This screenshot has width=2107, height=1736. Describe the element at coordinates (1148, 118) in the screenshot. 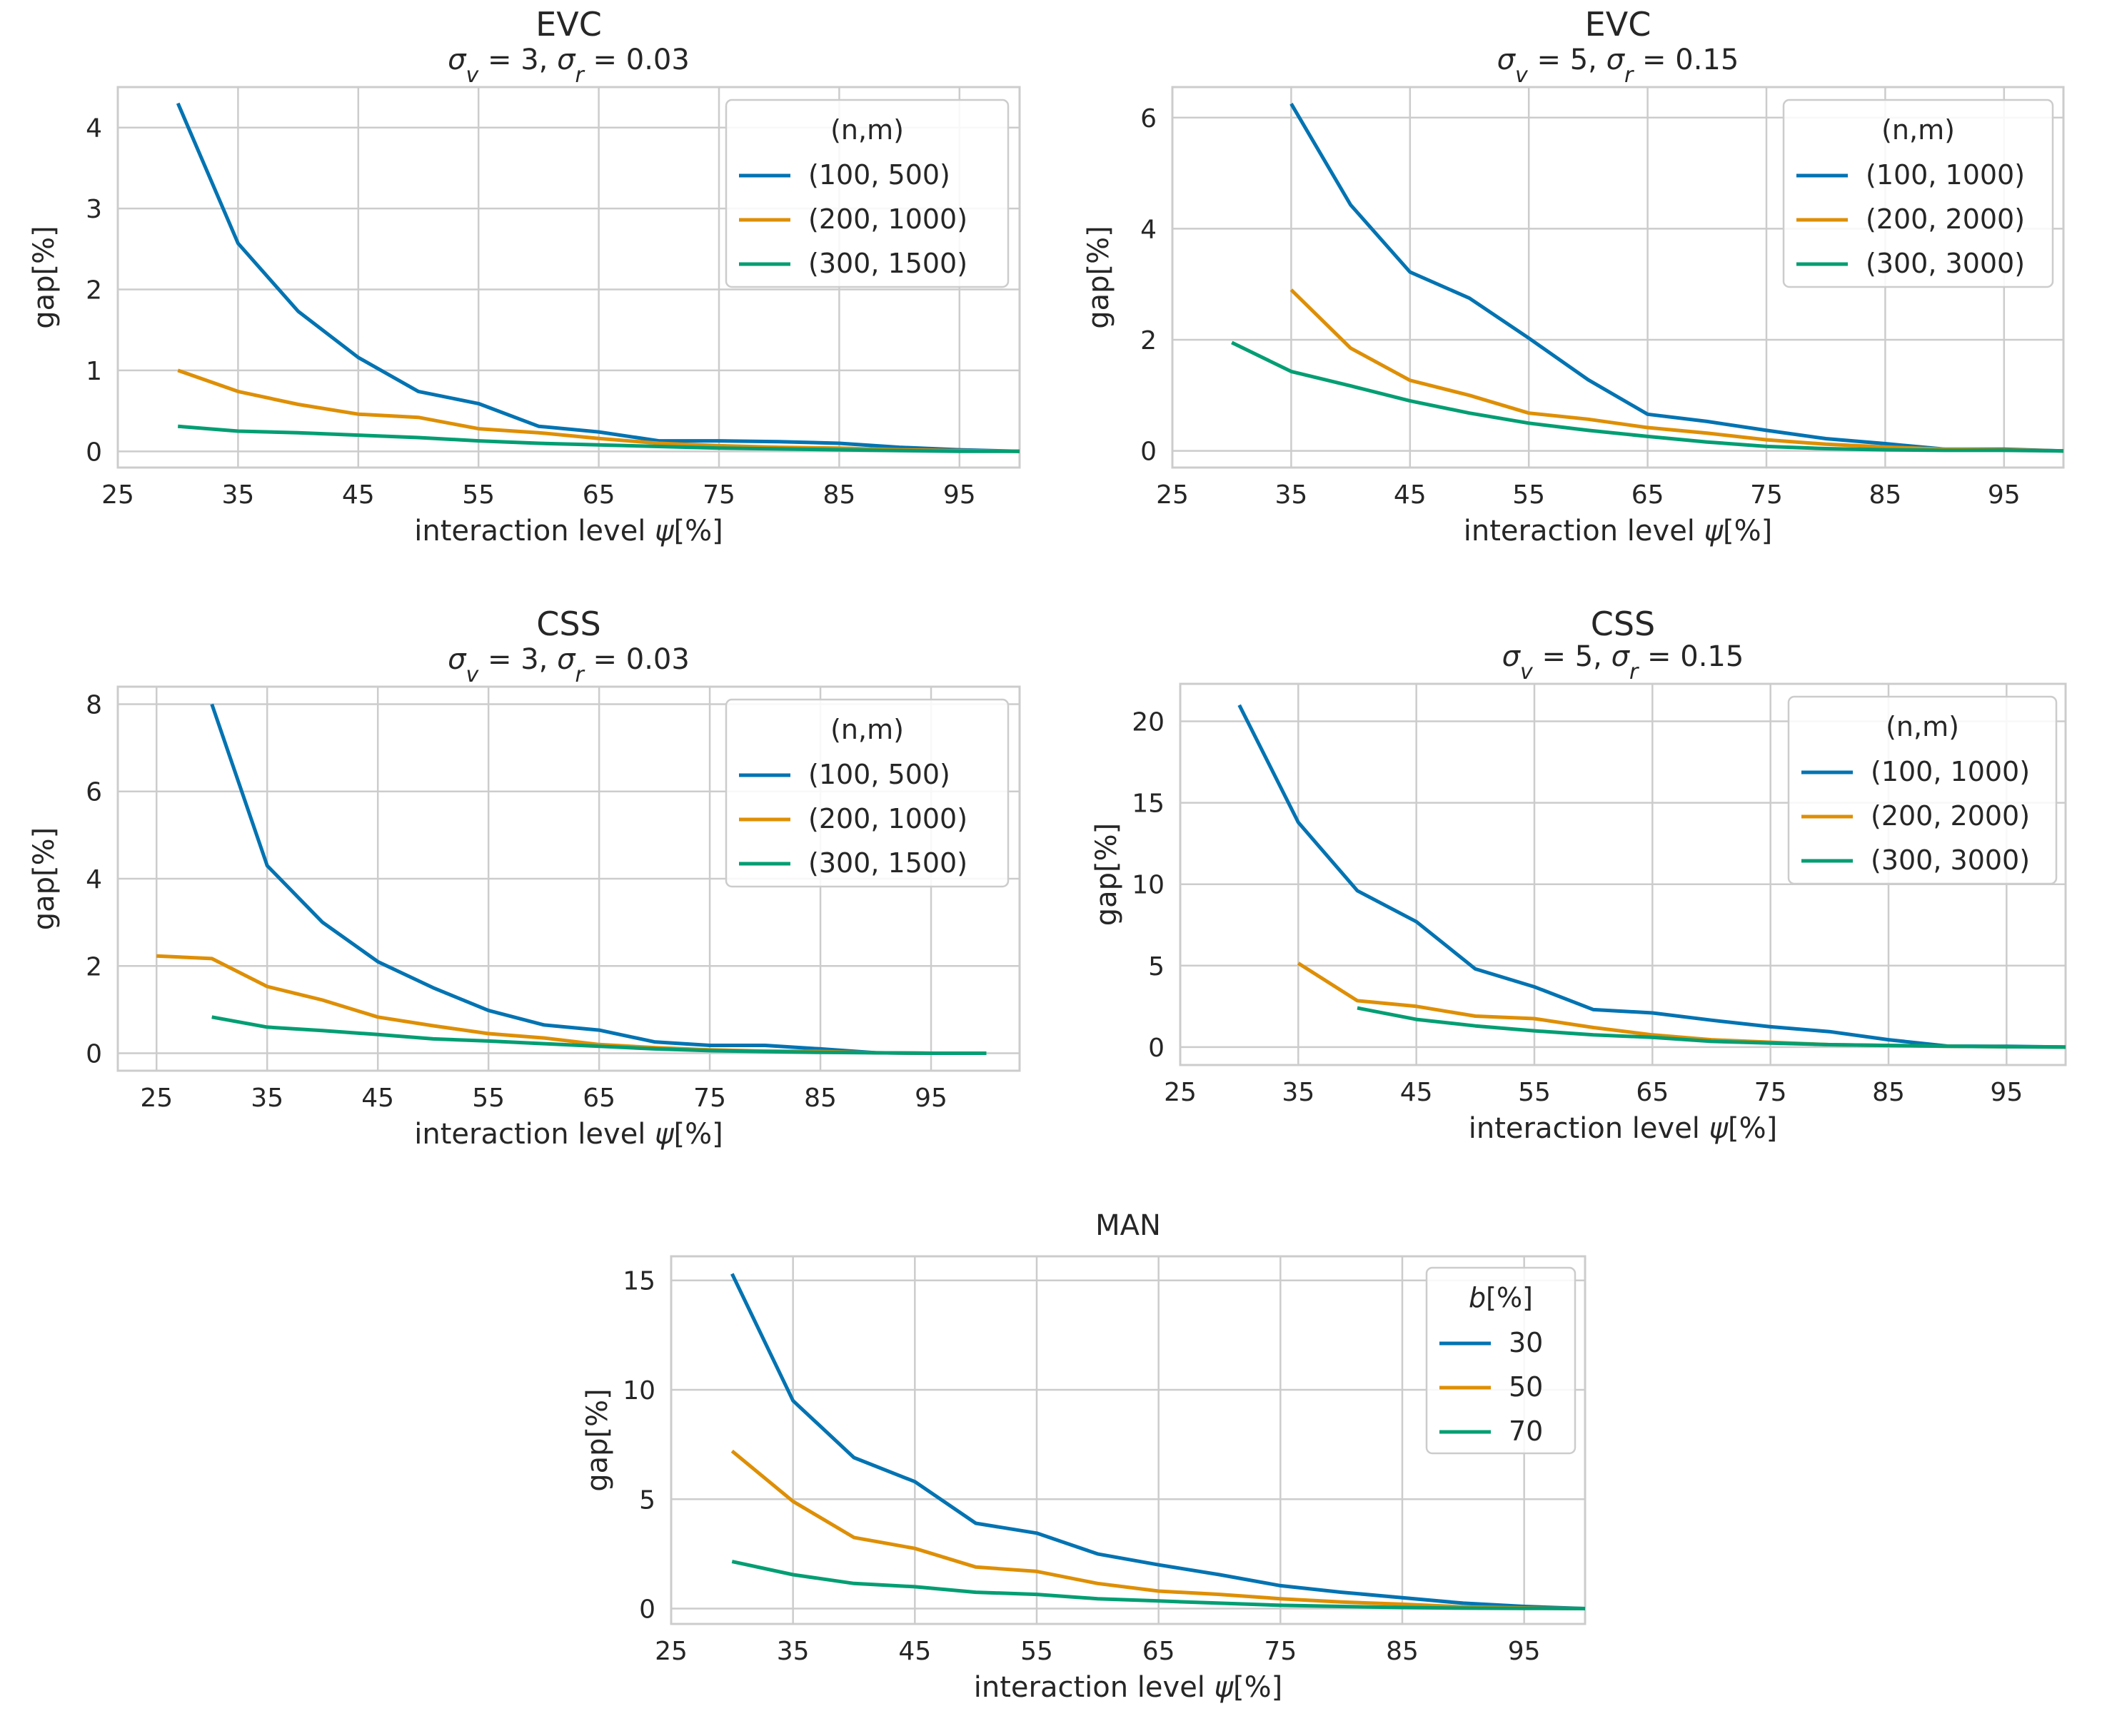

I see `y-tick-label: 6` at that location.